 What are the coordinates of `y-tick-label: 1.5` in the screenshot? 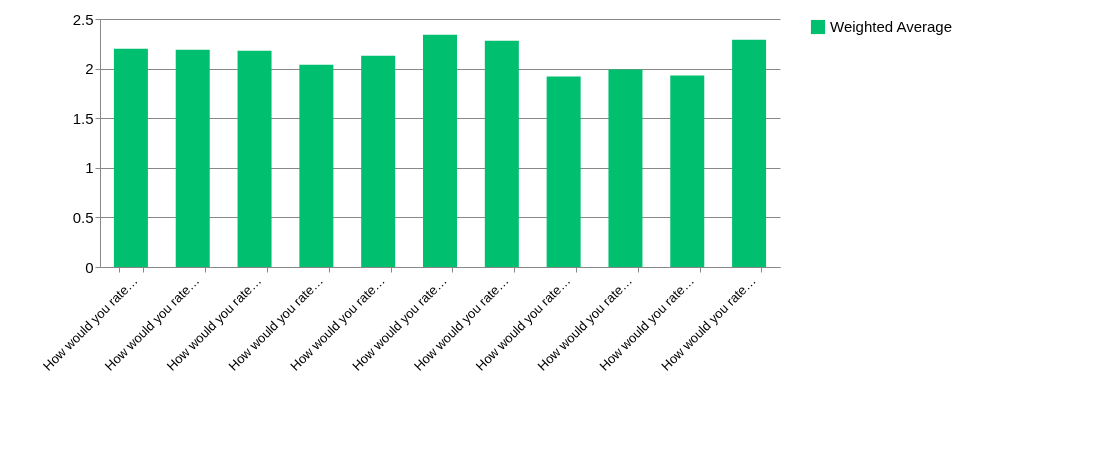 It's located at (83, 118).